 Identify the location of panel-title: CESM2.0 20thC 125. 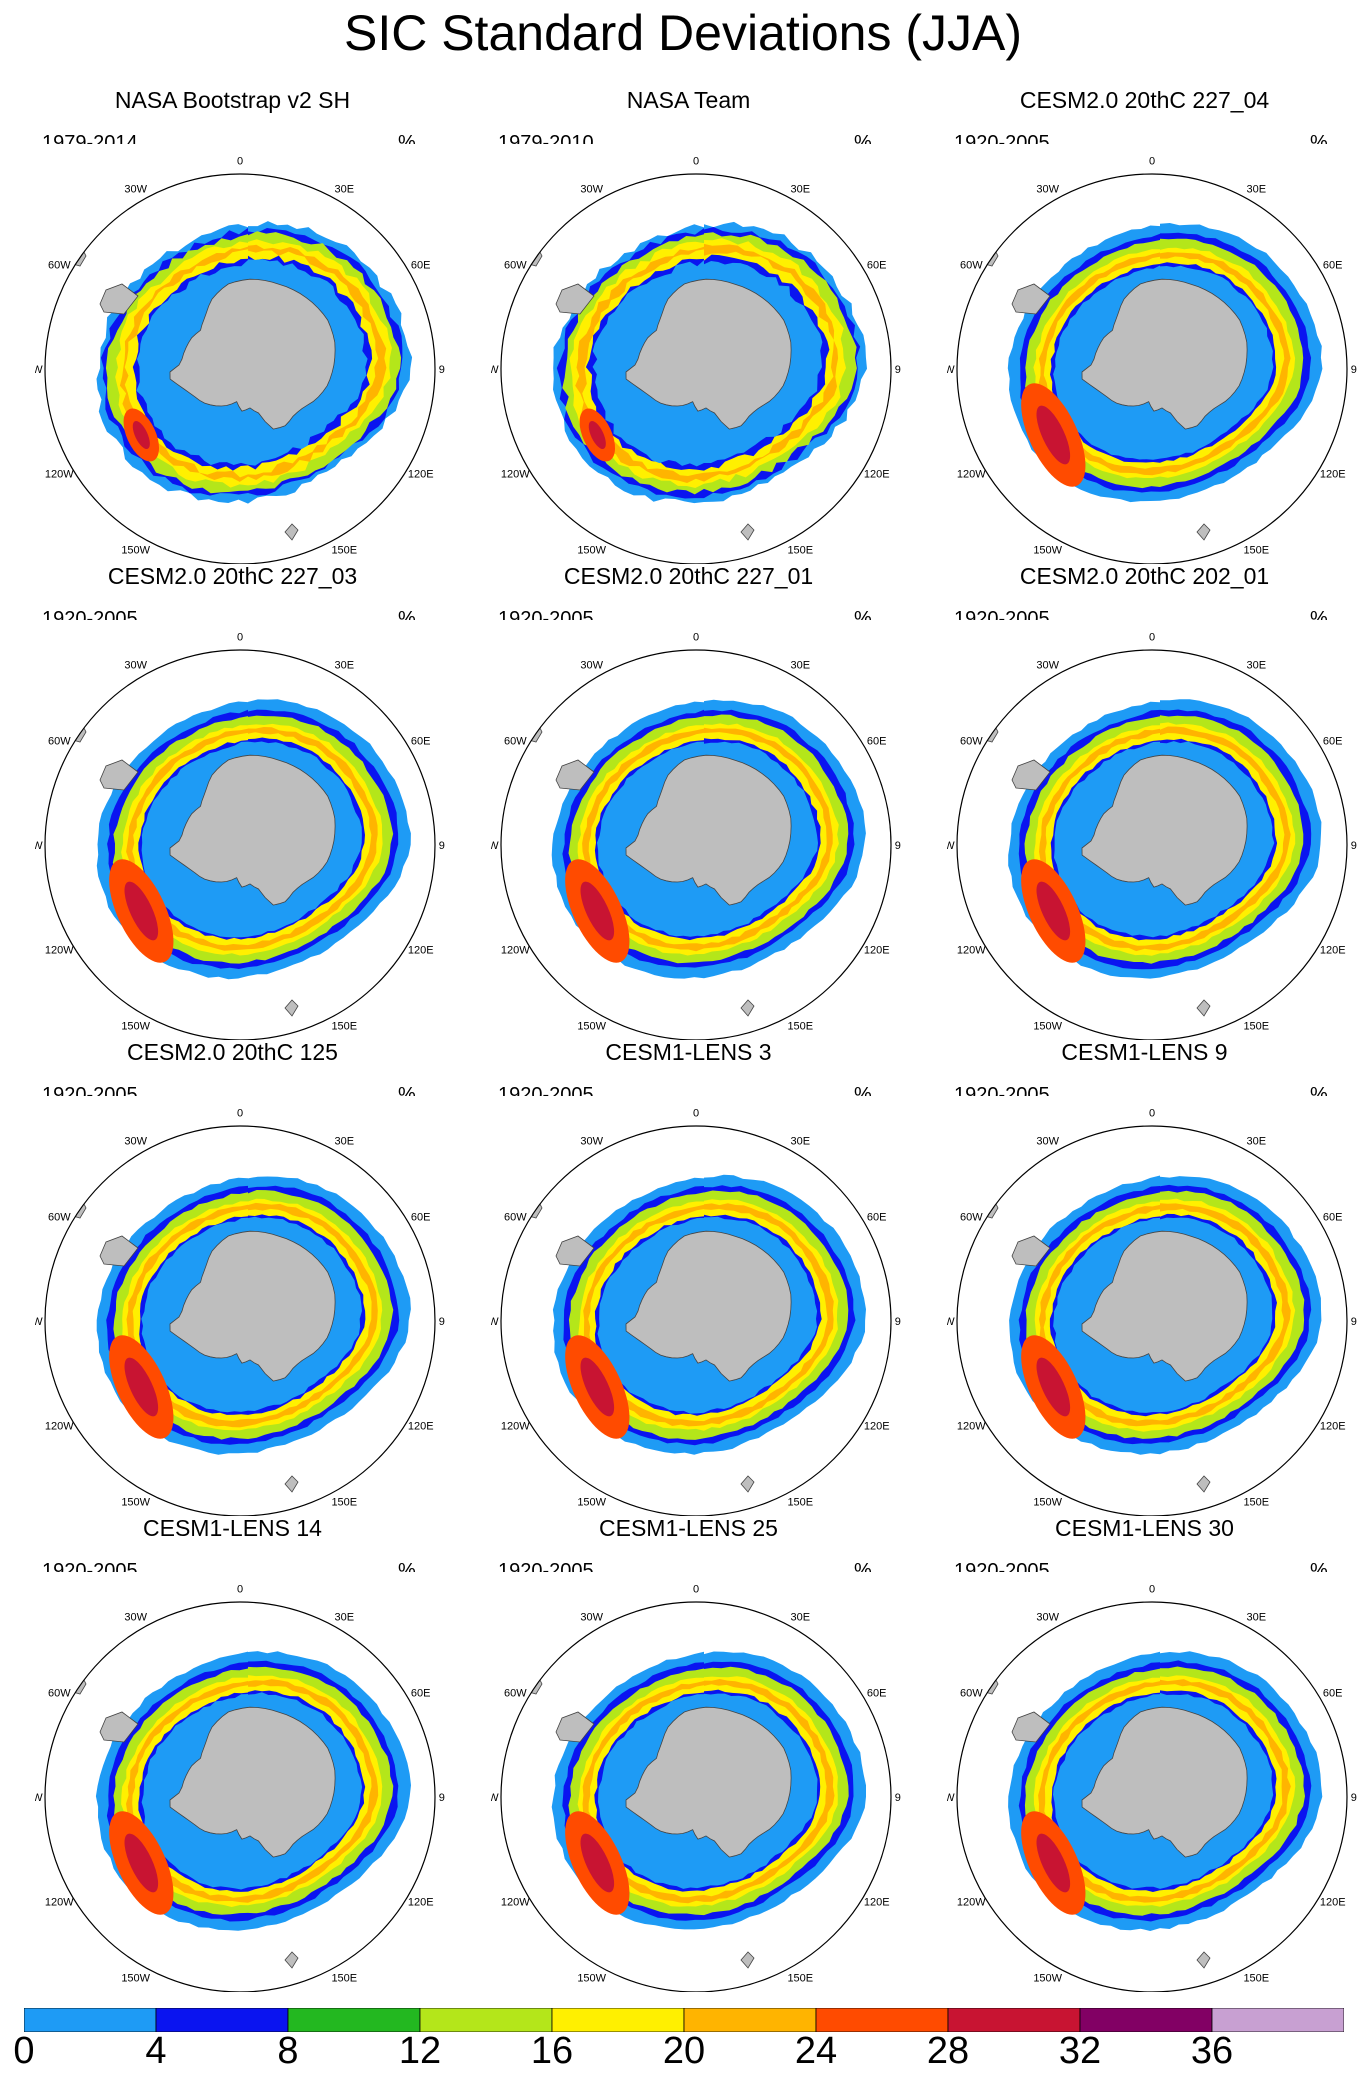
(232, 1052).